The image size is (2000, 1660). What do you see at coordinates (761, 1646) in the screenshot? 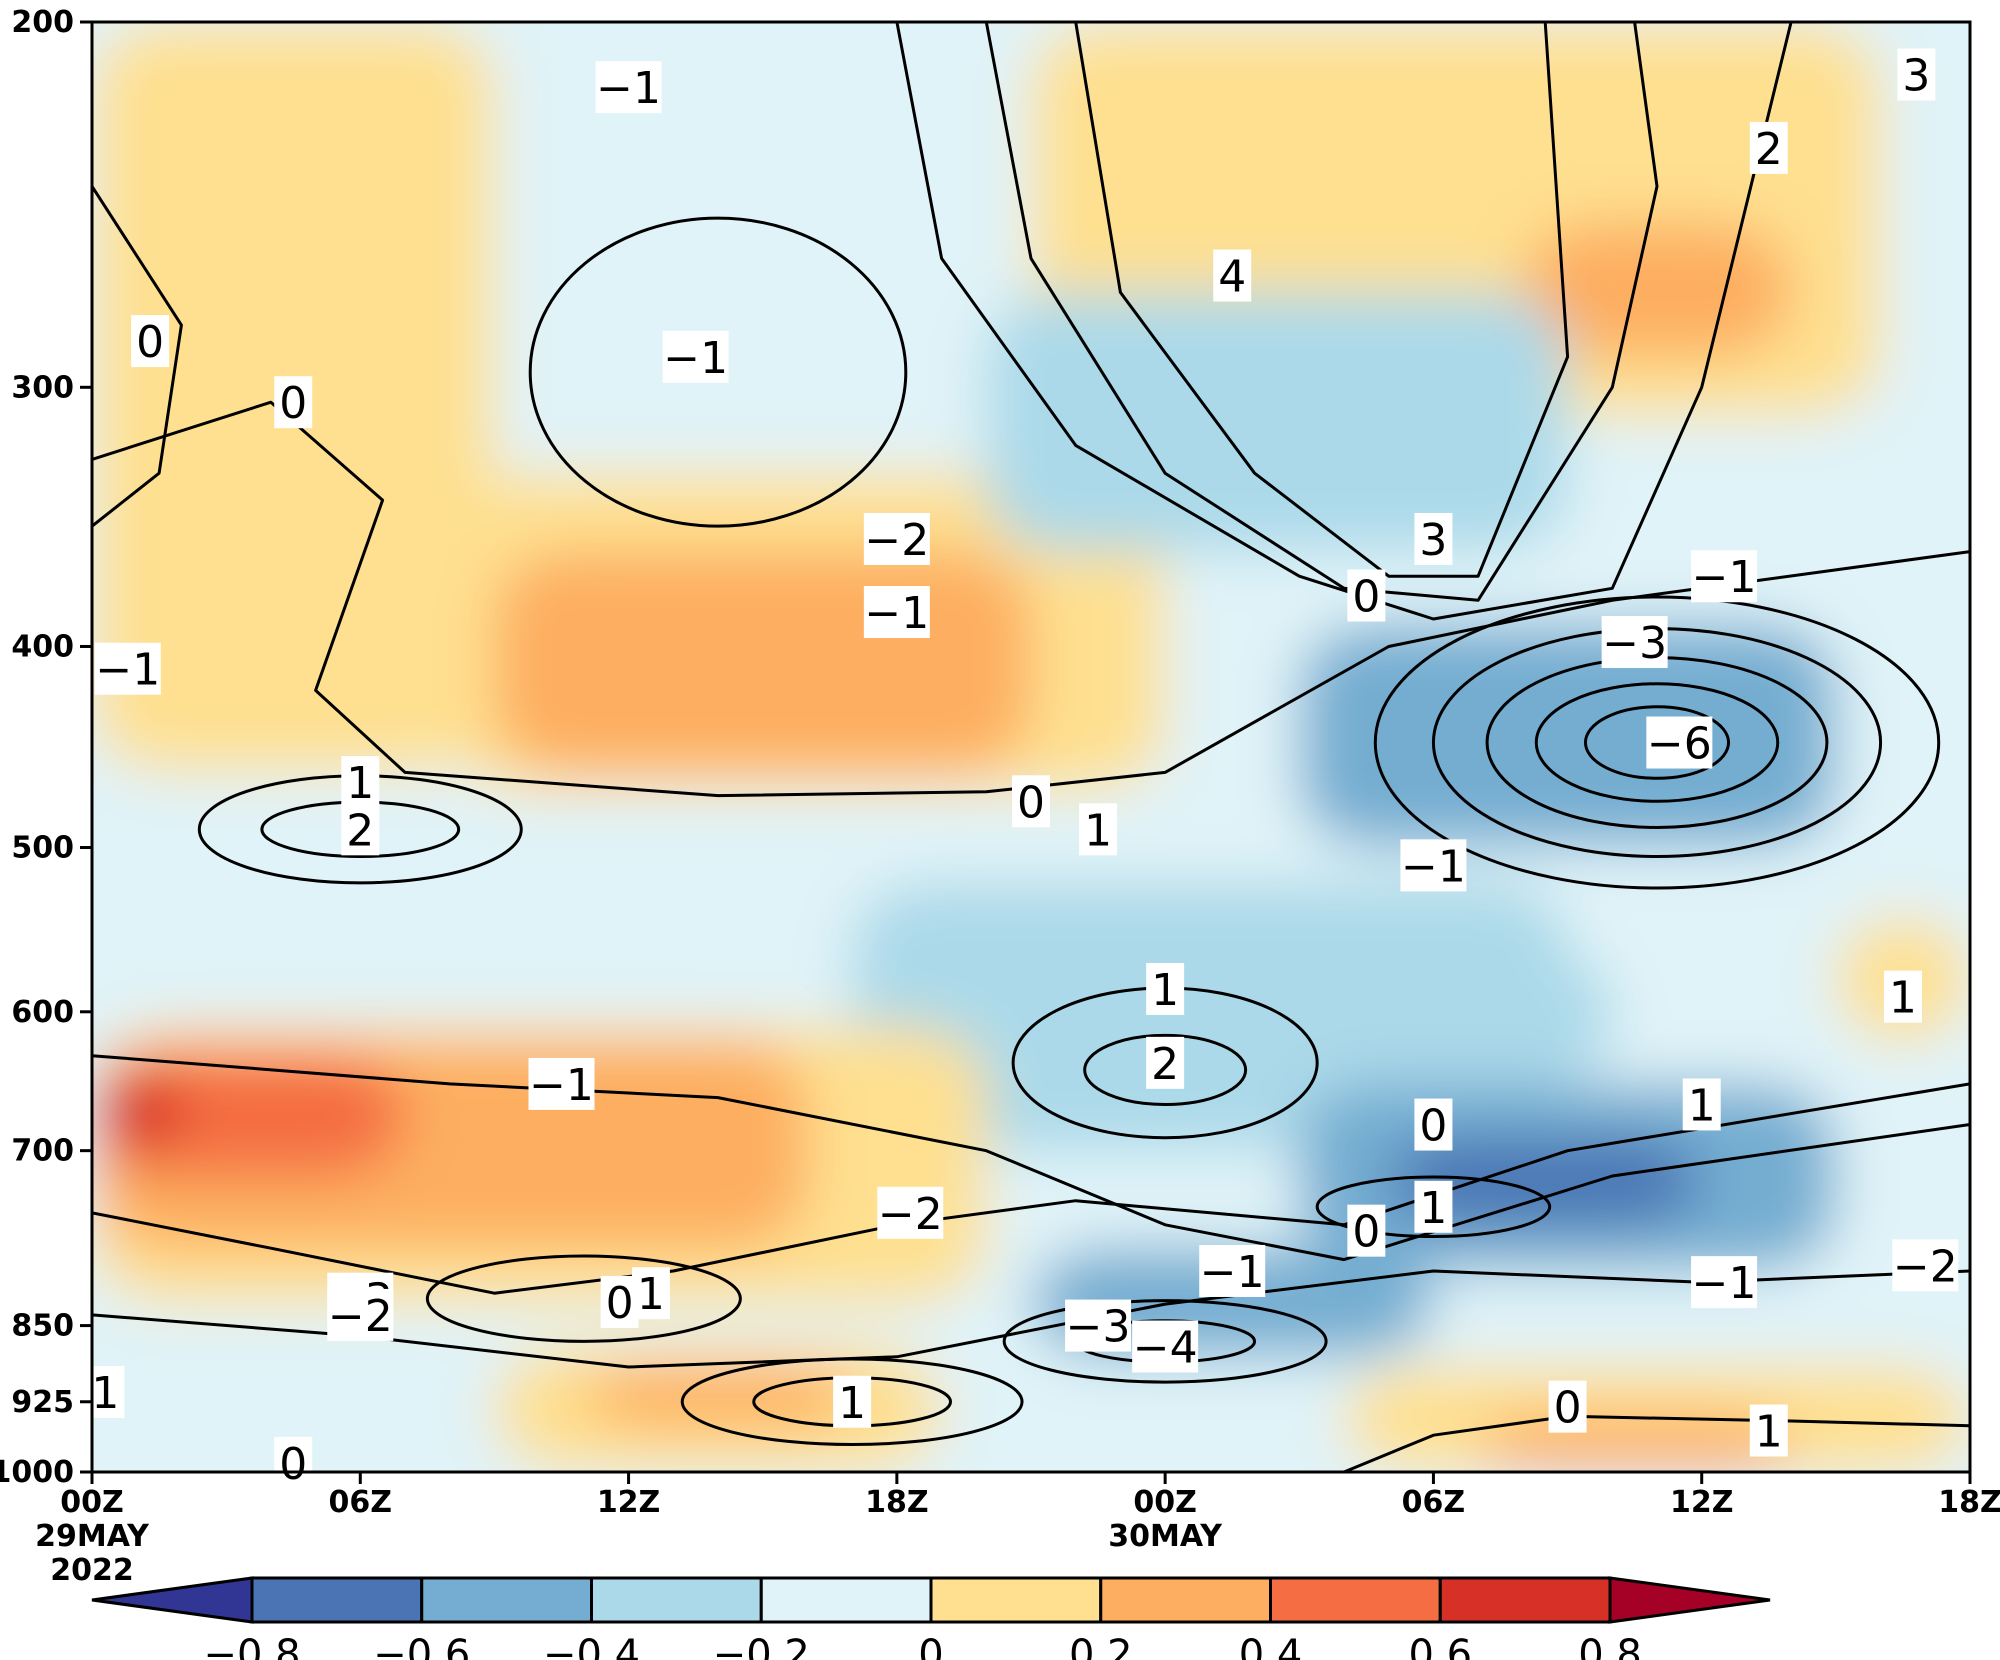
I see `colorbar-tick-label: −0.2` at bounding box center [761, 1646].